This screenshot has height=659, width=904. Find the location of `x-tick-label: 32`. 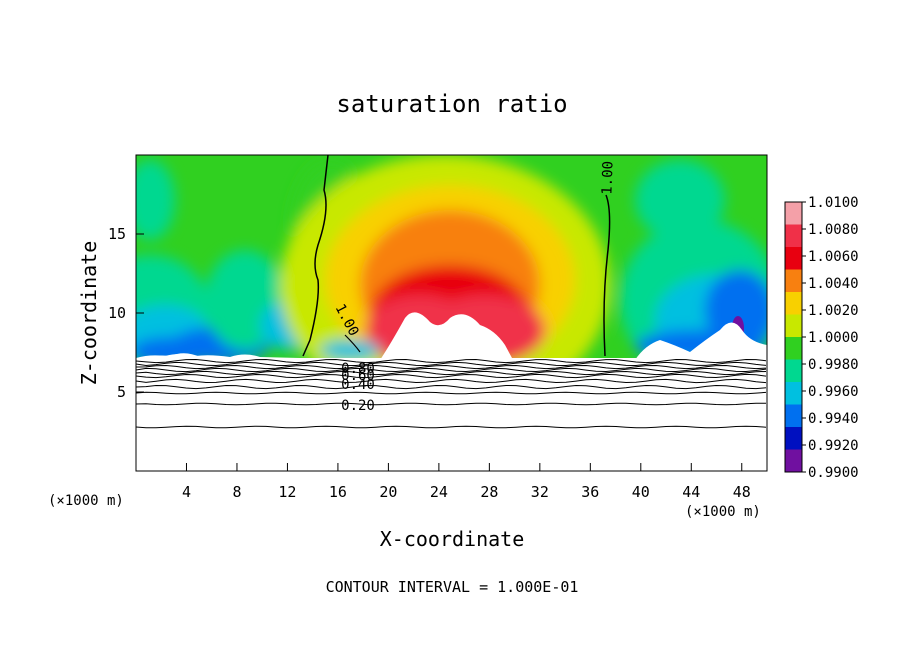

x-tick-label: 32 is located at coordinates (540, 492).